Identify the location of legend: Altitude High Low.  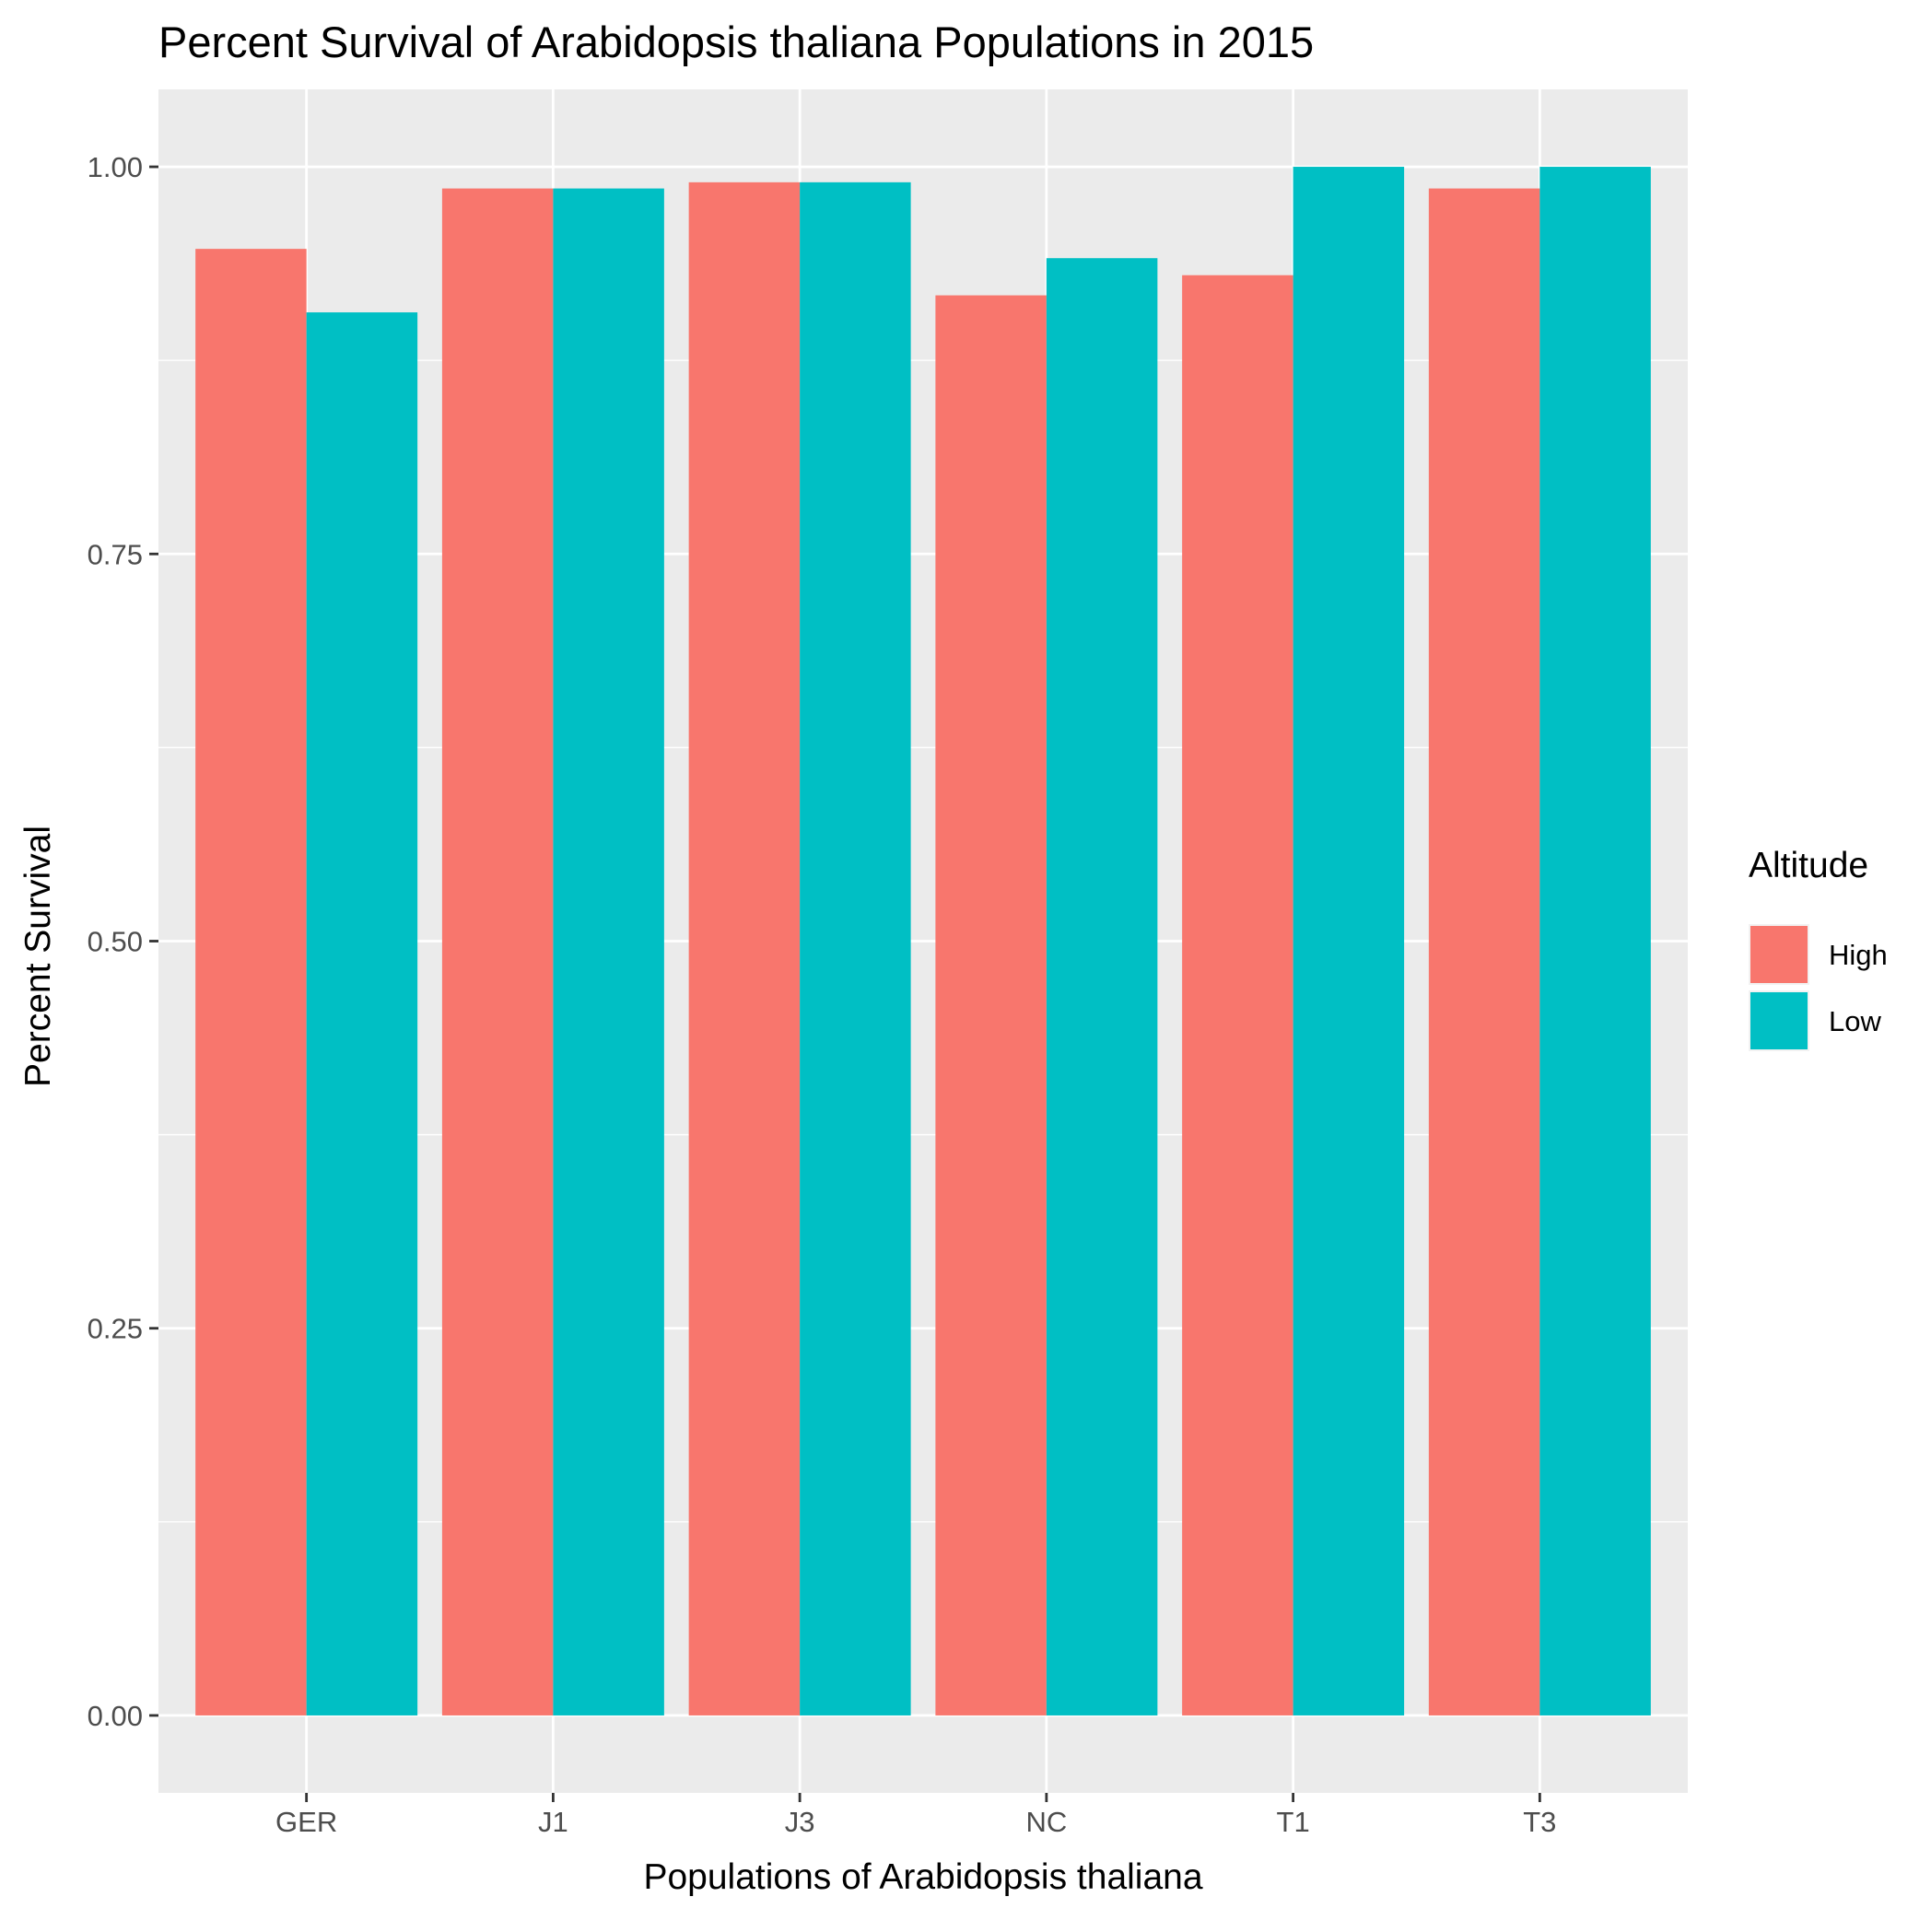
(1818, 949).